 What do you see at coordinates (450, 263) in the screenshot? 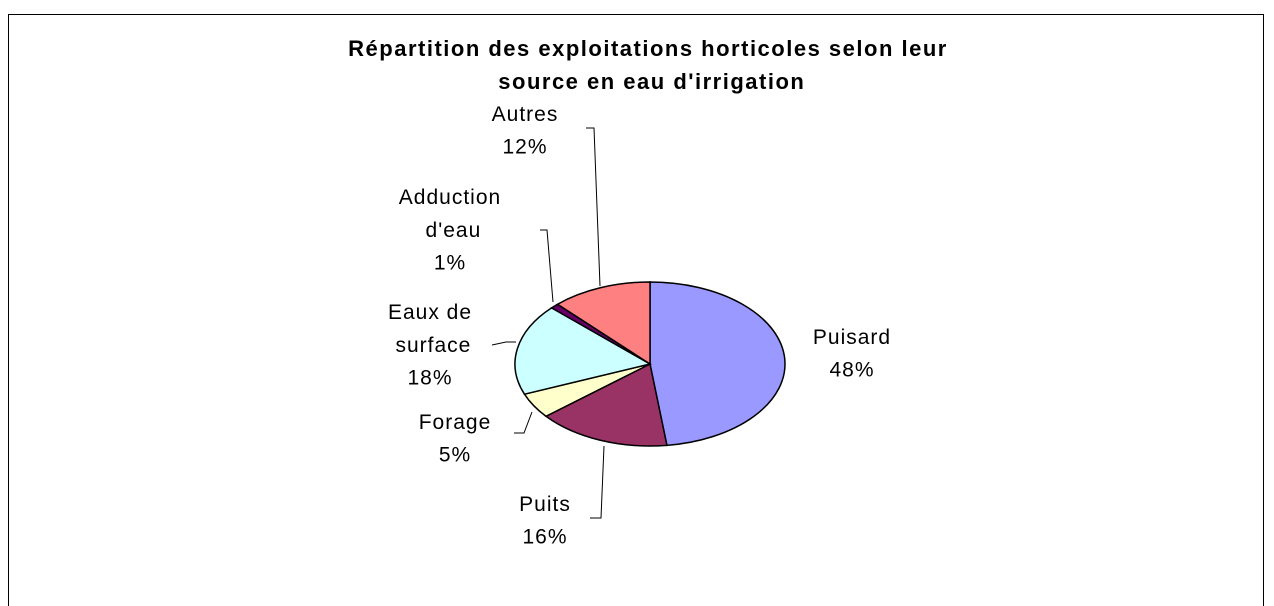
I see `slice-value-label: 1%` at bounding box center [450, 263].